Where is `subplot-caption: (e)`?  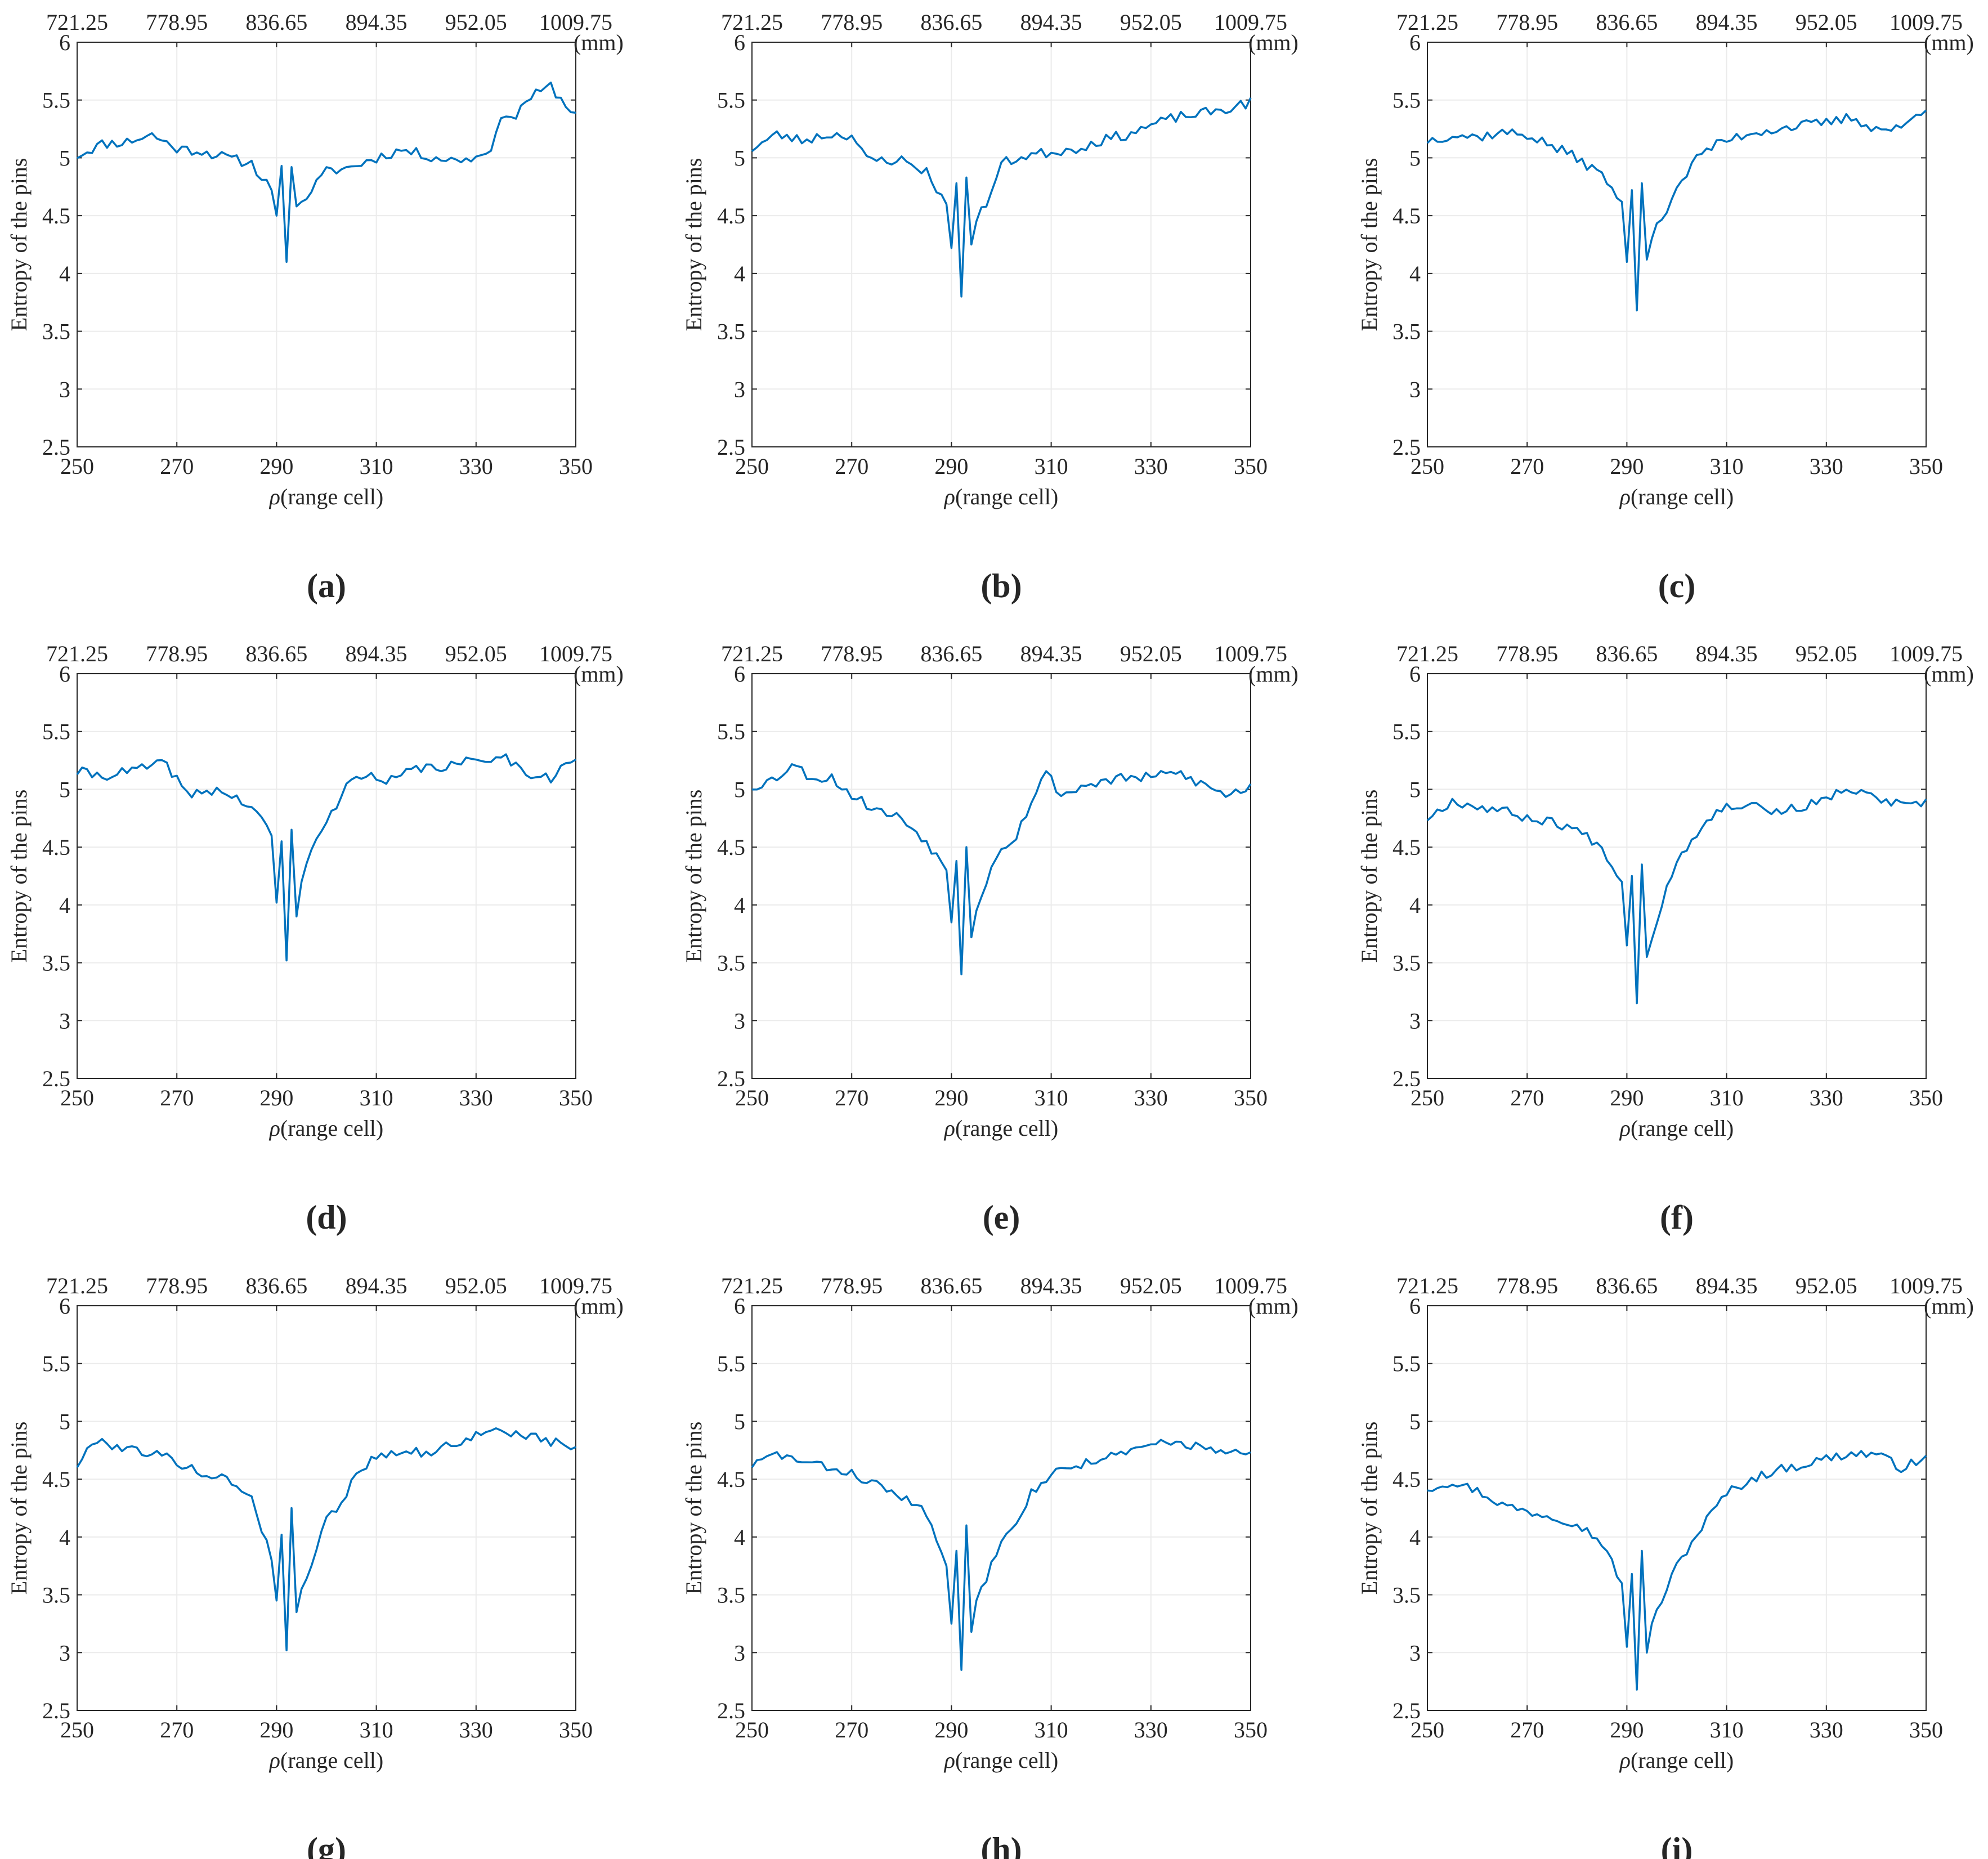 subplot-caption: (e) is located at coordinates (1001, 1217).